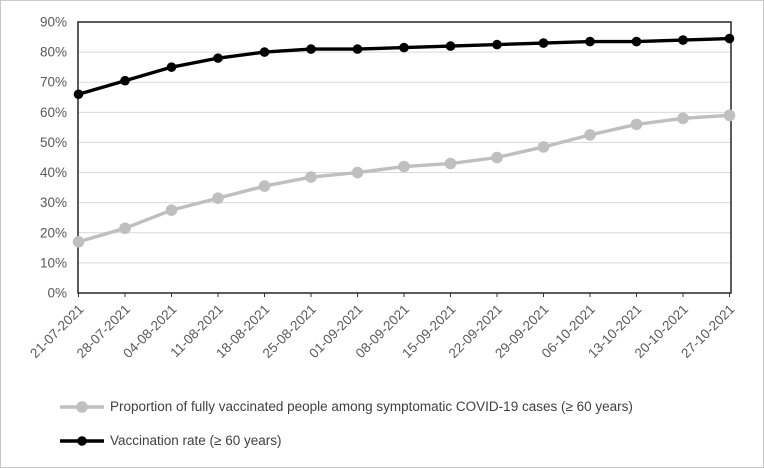 The width and height of the screenshot is (764, 468). Describe the element at coordinates (53, 82) in the screenshot. I see `y-axis-label: 70%` at that location.